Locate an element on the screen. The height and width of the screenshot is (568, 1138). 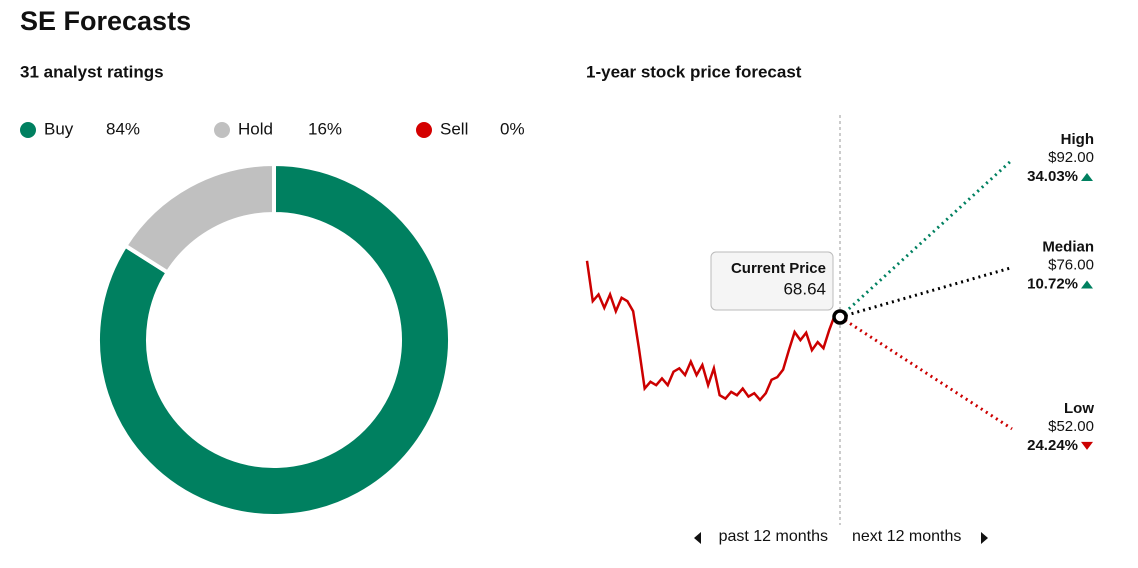
next-label: next 12 months is located at coordinates (906, 536).